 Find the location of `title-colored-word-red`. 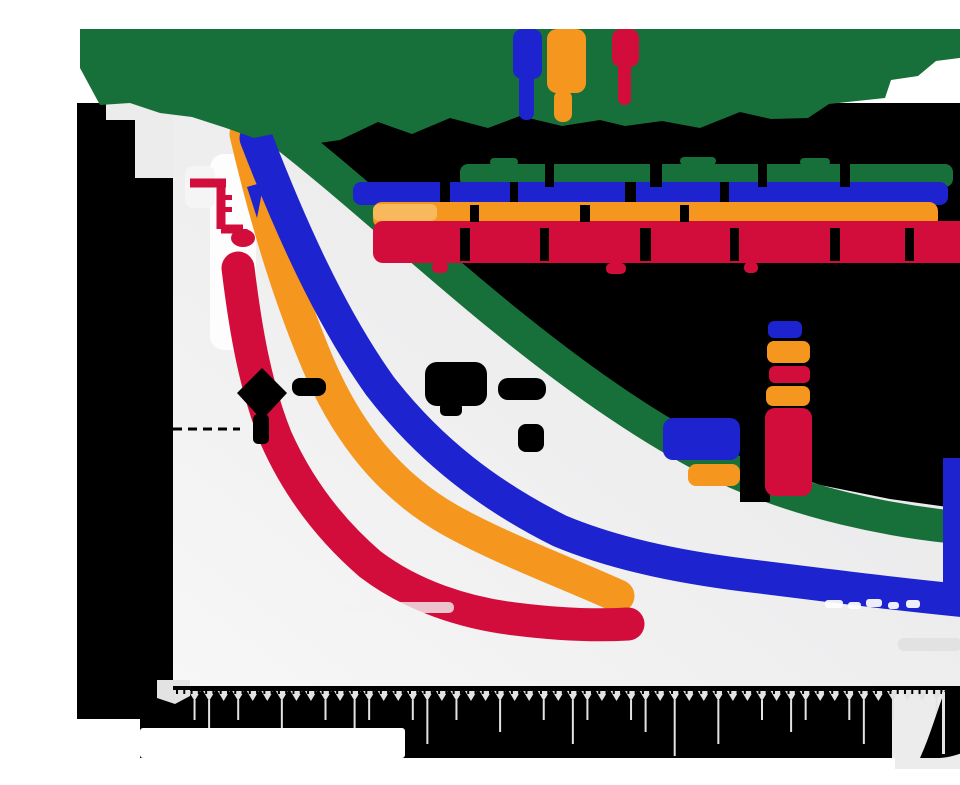

title-colored-word-red is located at coordinates (625, 48).